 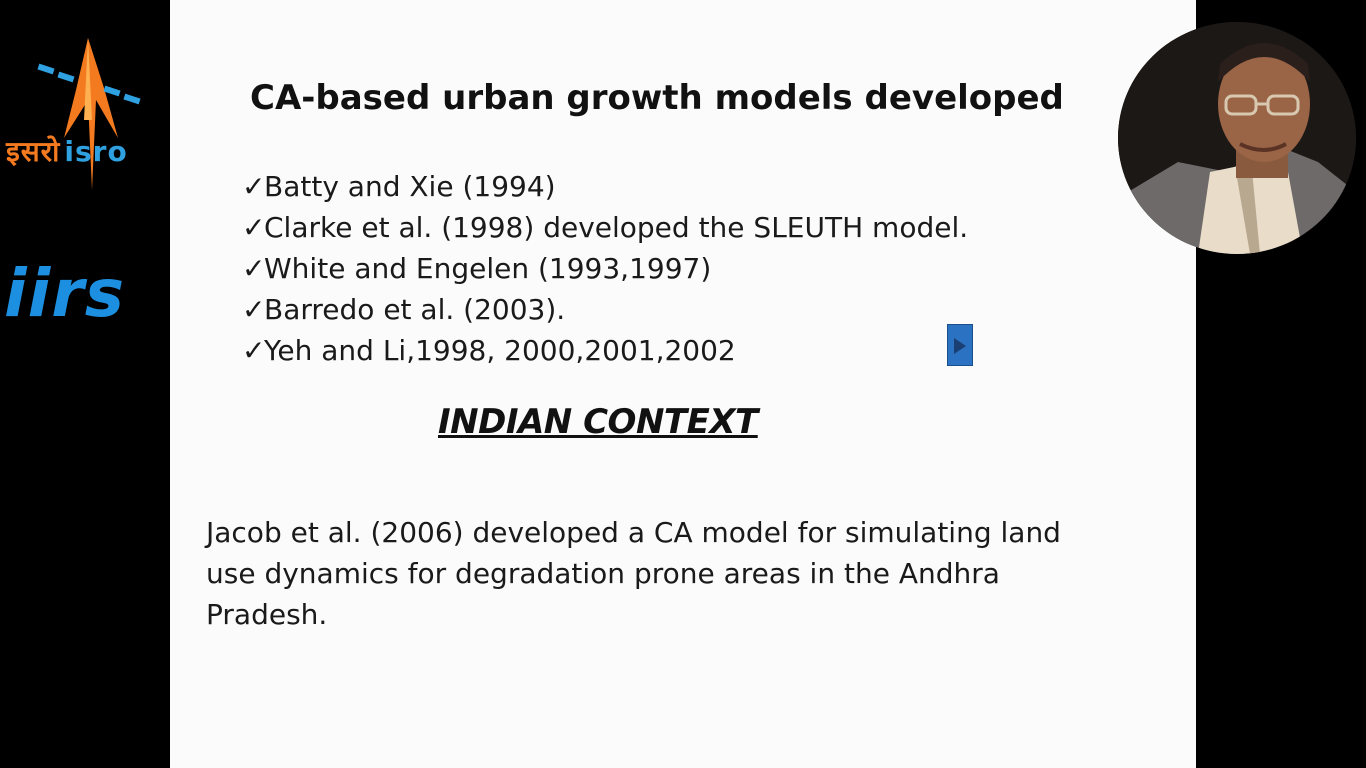 I want to click on list-item: ✓White and Engelen (1993,1997), so click(x=605, y=268).